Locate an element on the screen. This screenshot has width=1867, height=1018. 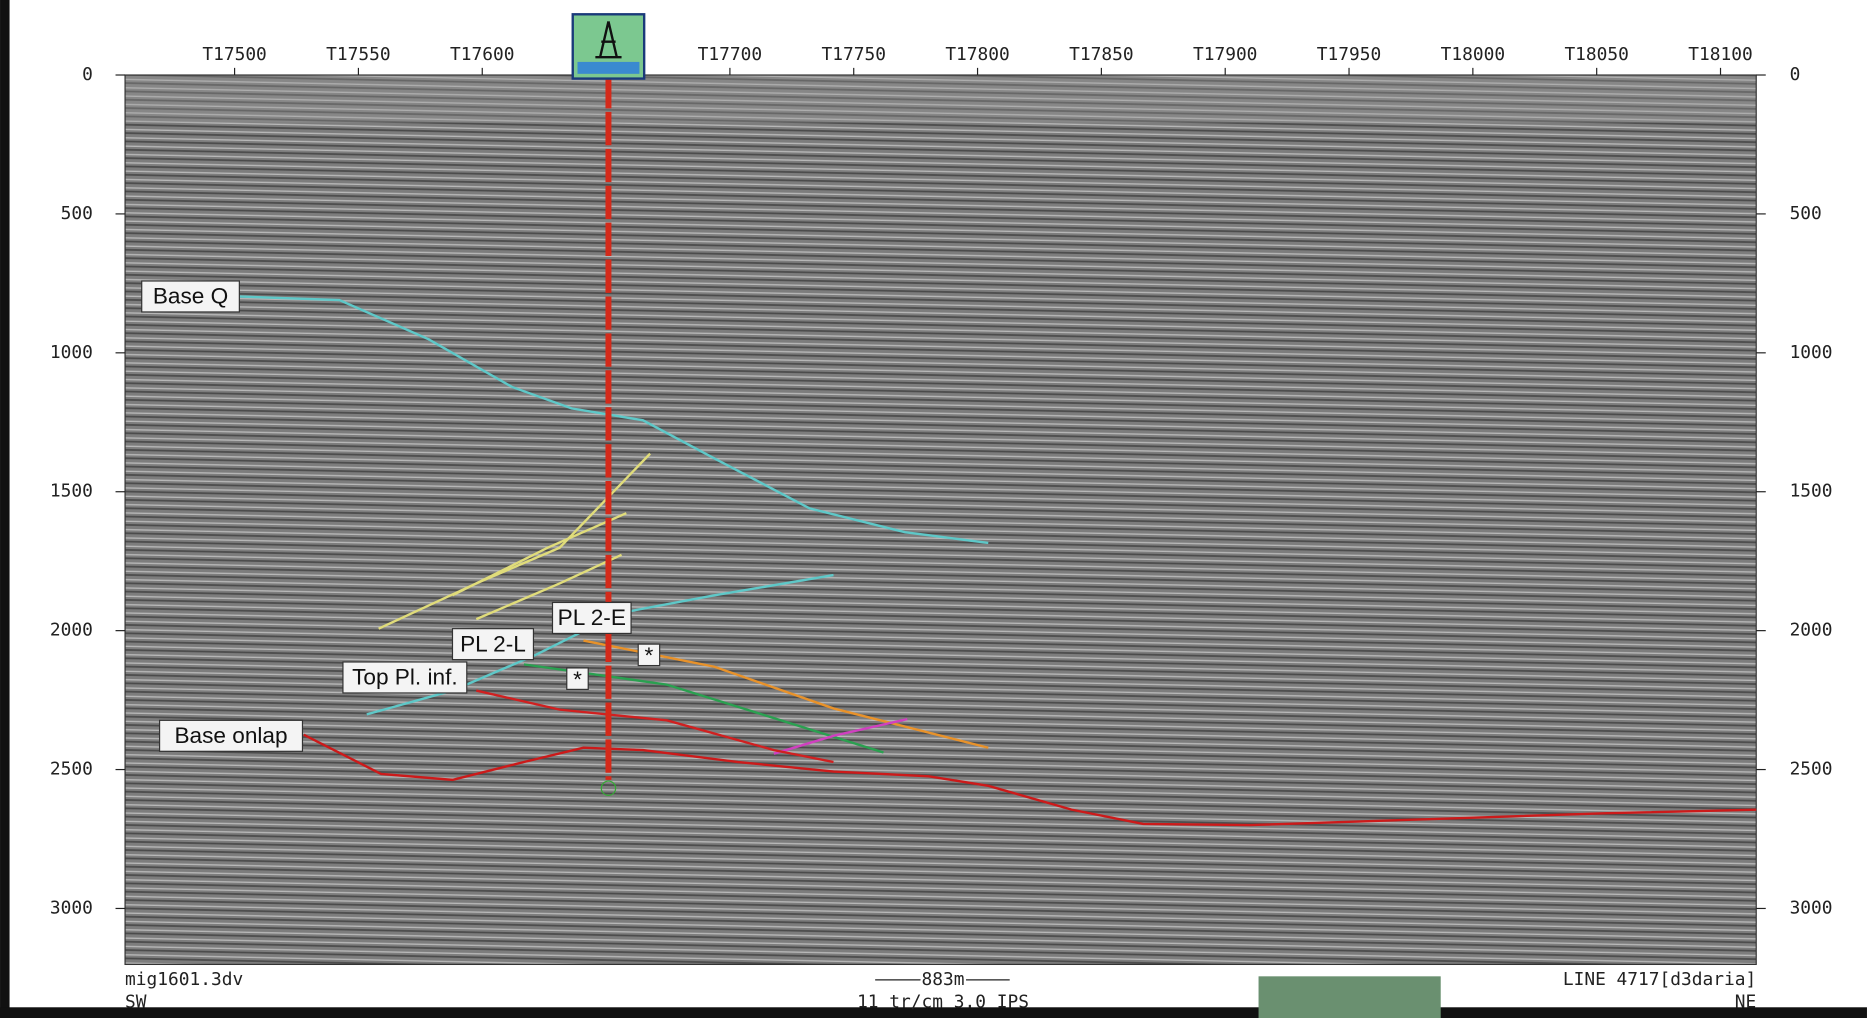
horizon-label: PL 2-E is located at coordinates (592, 617).